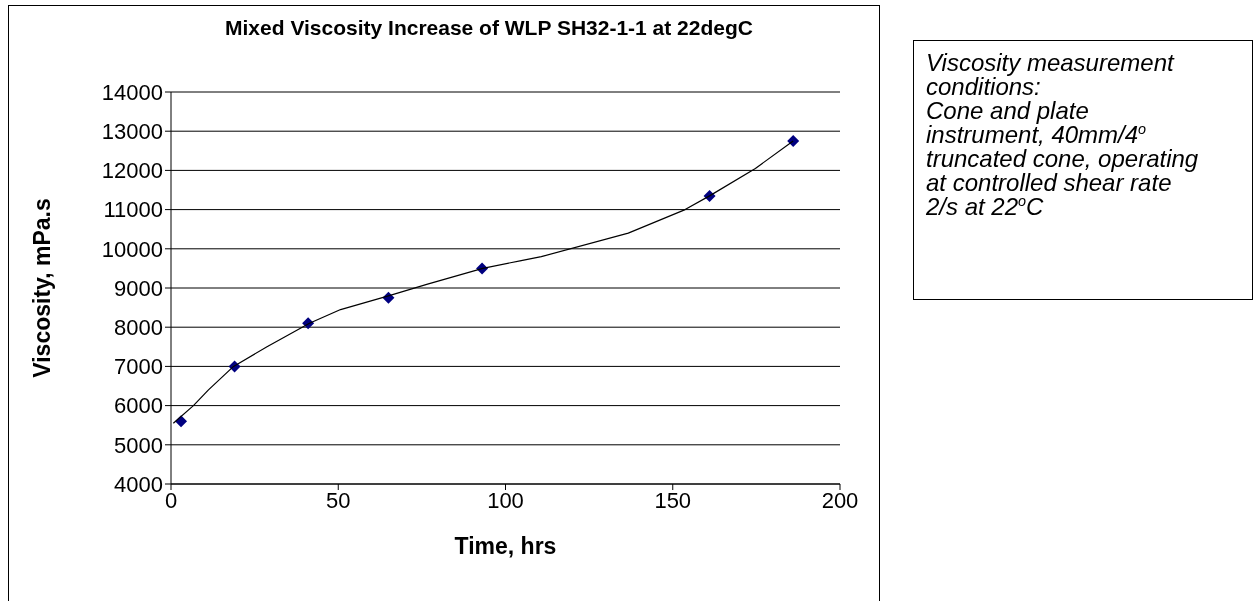 Image resolution: width=1253 pixels, height=601 pixels. I want to click on x-tick-label: 100, so click(505, 500).